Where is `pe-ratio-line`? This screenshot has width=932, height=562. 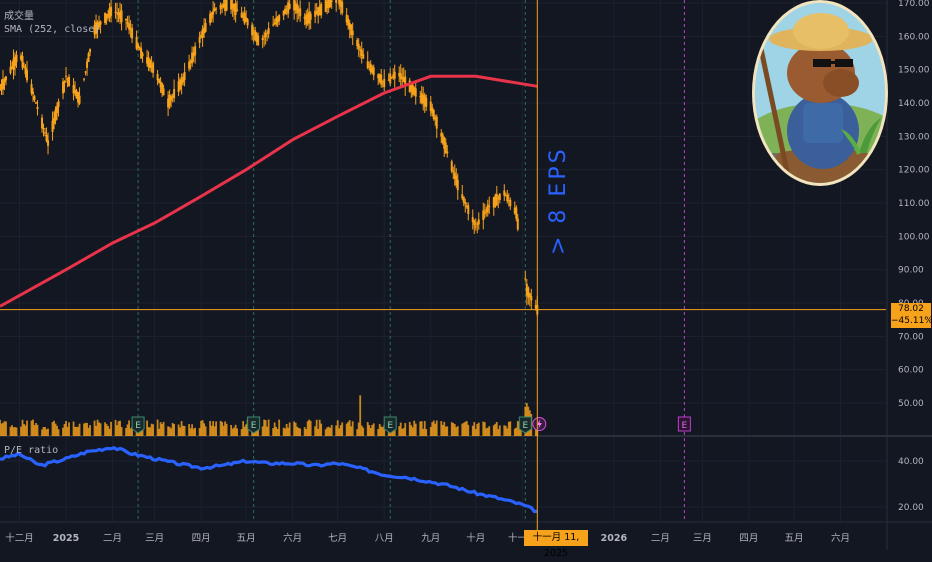 pe-ratio-line is located at coordinates (269, 480).